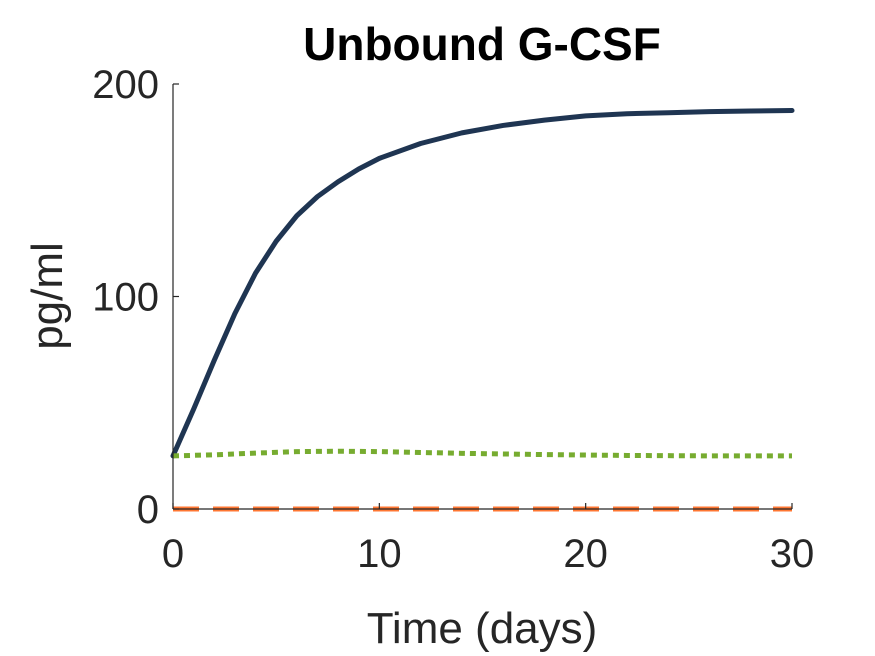  I want to click on series-line-dotted, so click(482, 453).